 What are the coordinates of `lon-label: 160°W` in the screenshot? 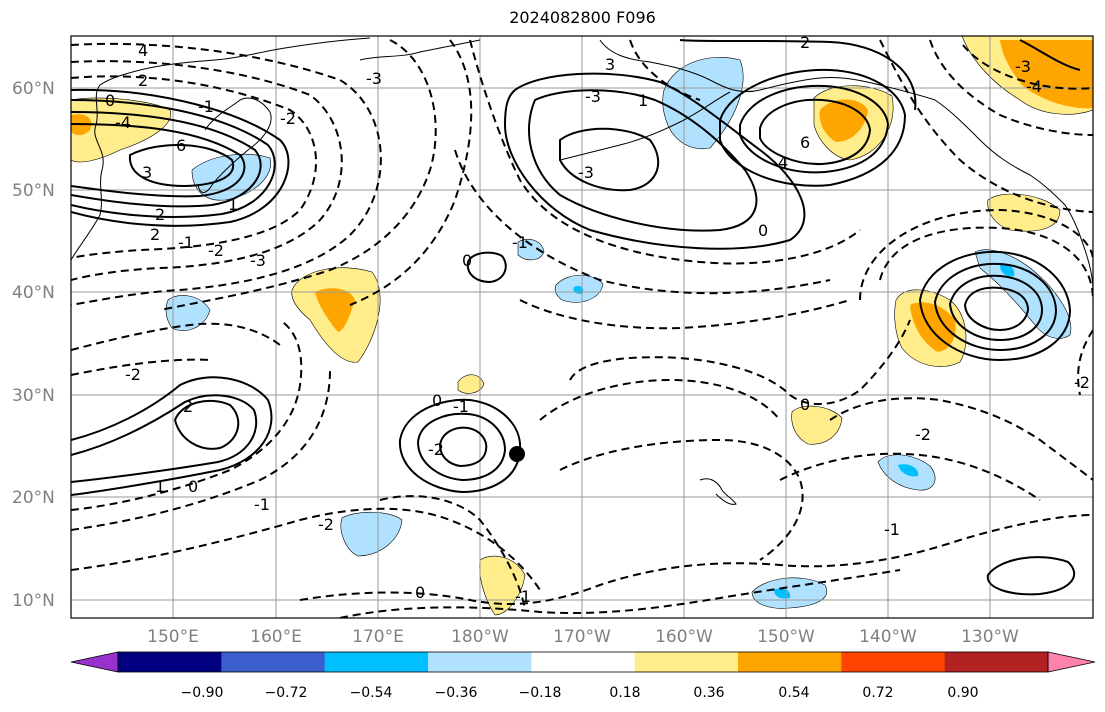 It's located at (684, 637).